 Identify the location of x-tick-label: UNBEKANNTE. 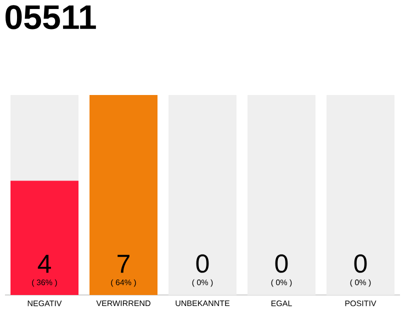
(203, 303).